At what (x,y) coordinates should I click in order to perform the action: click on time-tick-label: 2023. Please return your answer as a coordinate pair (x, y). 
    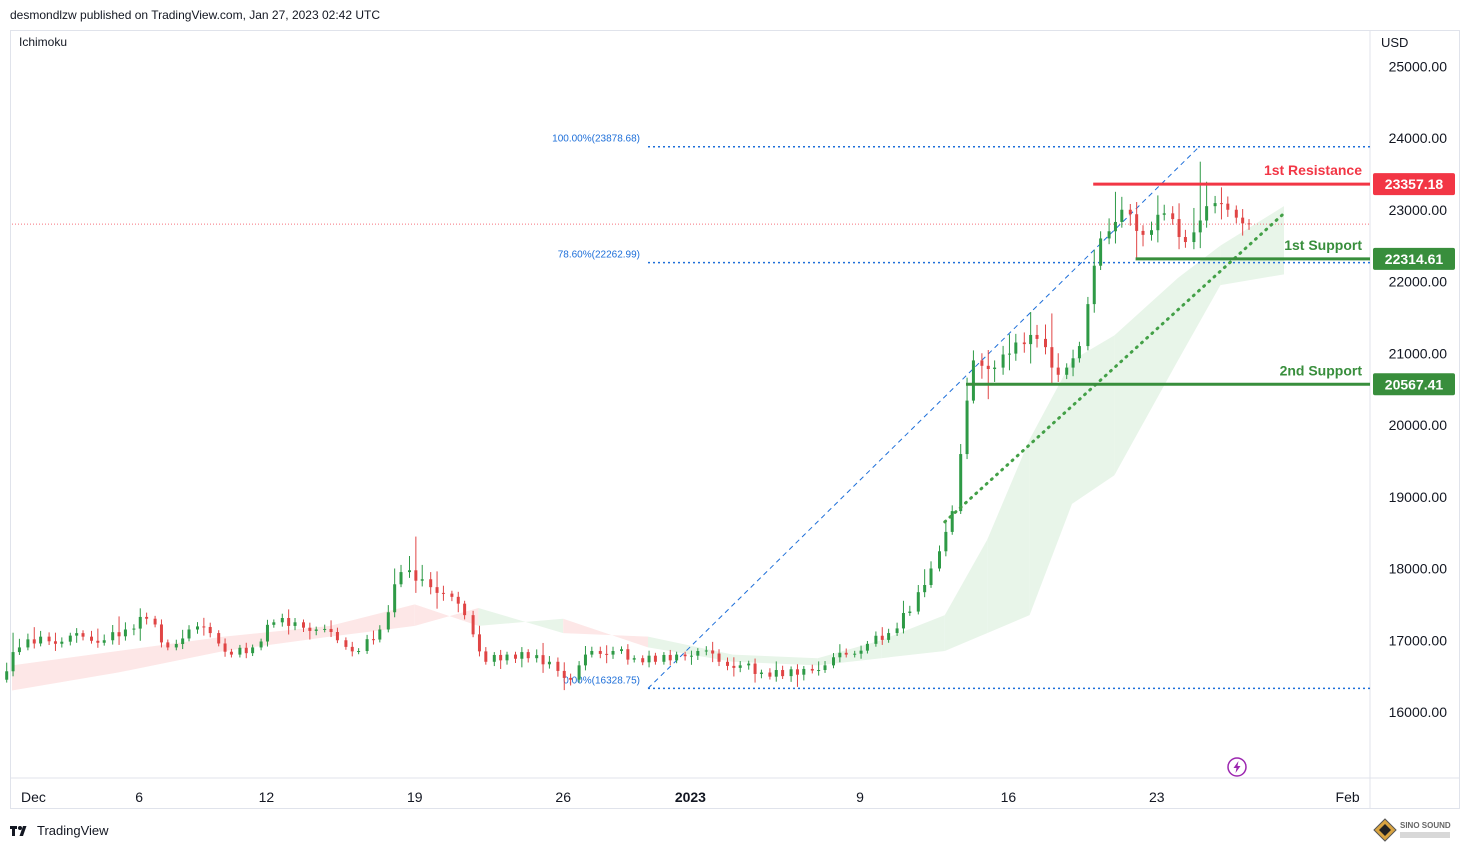
    Looking at the image, I should click on (690, 797).